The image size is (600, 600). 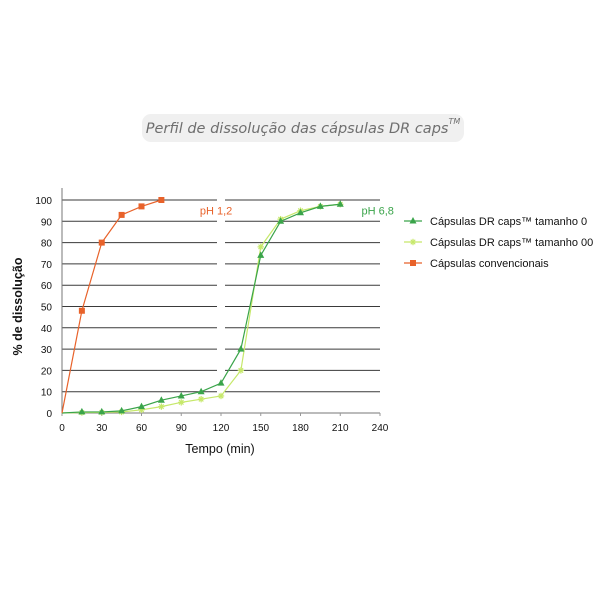 I want to click on series-line, so click(x=111, y=306).